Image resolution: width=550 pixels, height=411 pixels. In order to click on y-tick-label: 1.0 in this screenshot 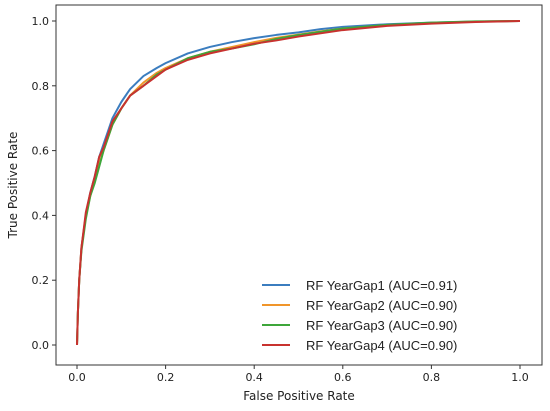, I will do `click(41, 21)`.